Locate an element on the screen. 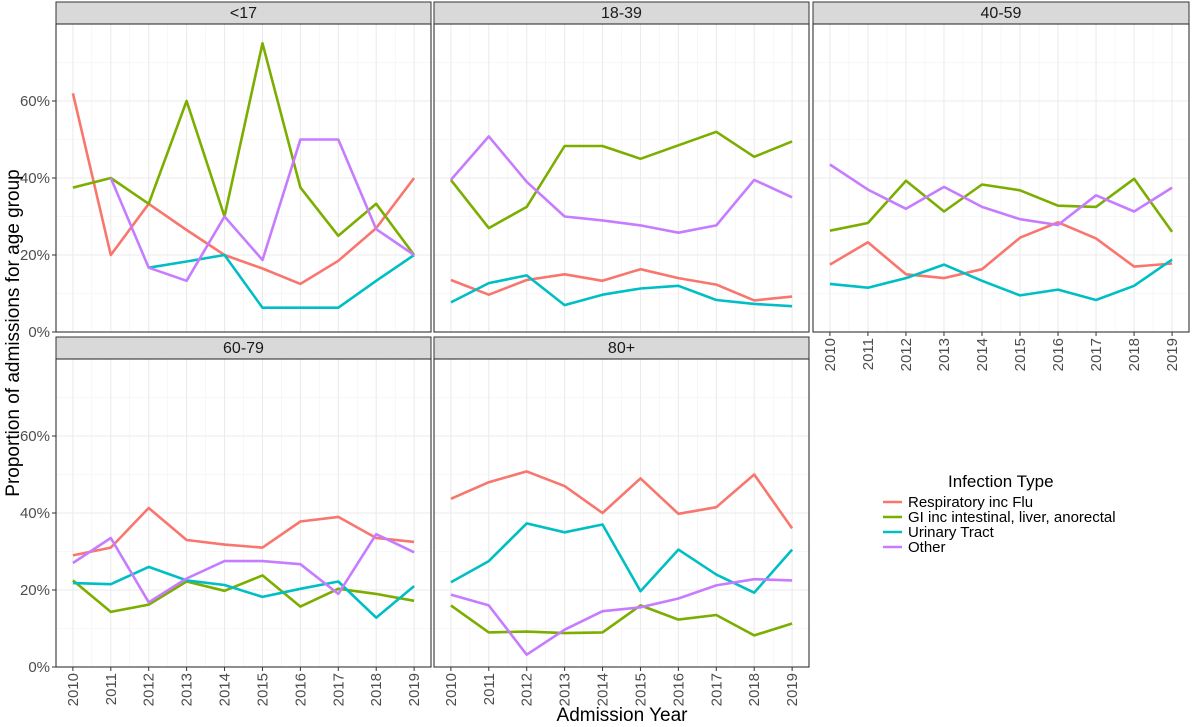  facet-2-line-other is located at coordinates (1001, 195).